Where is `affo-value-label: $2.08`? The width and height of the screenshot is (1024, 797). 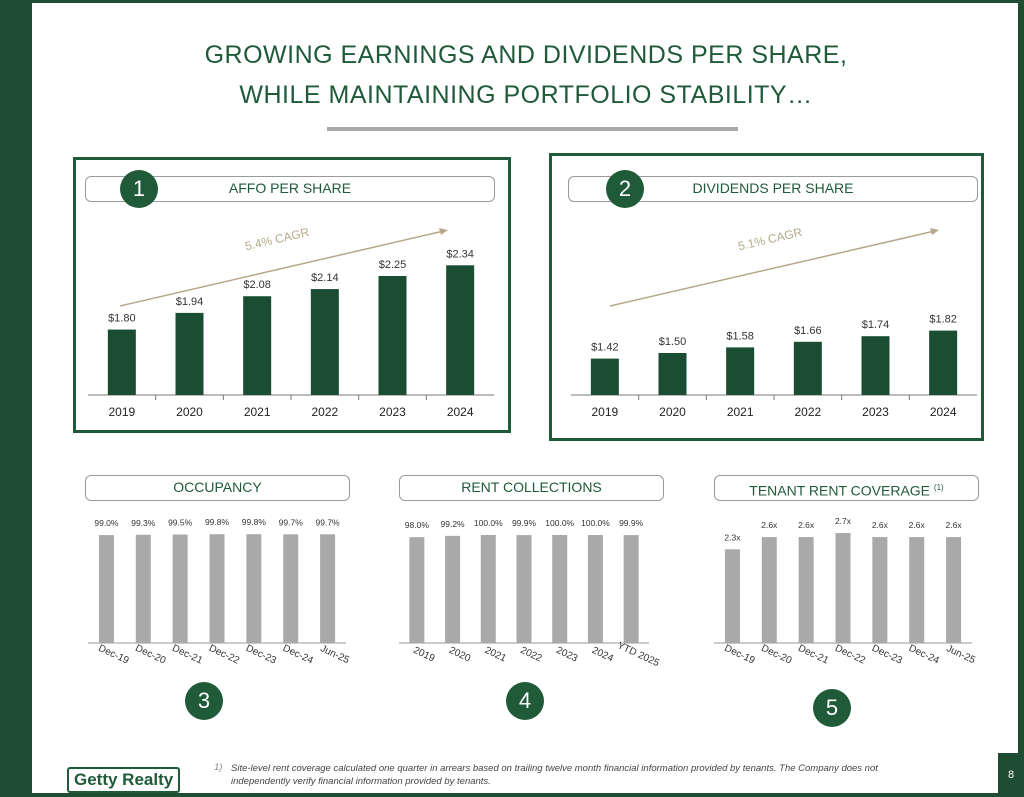
affo-value-label: $2.08 is located at coordinates (257, 285).